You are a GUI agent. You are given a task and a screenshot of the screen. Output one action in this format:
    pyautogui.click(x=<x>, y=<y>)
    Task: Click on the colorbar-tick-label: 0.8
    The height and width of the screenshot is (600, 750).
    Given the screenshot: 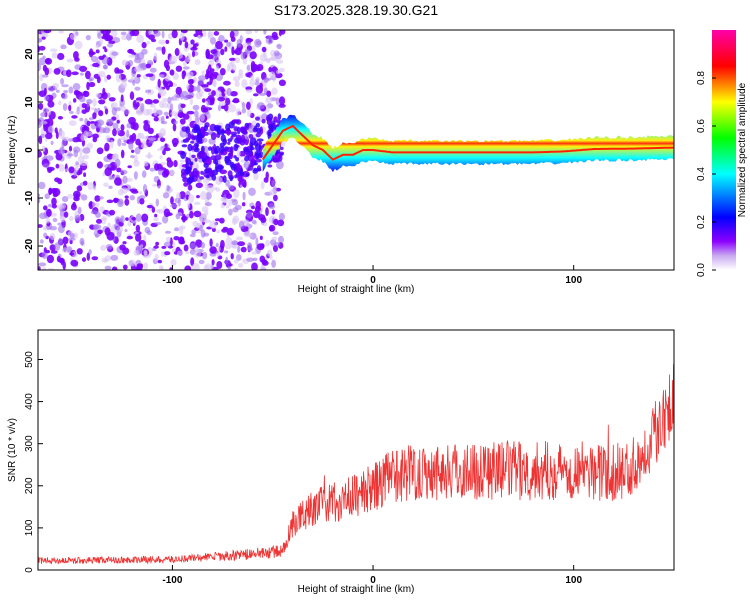 What is the action you would take?
    pyautogui.click(x=701, y=78)
    